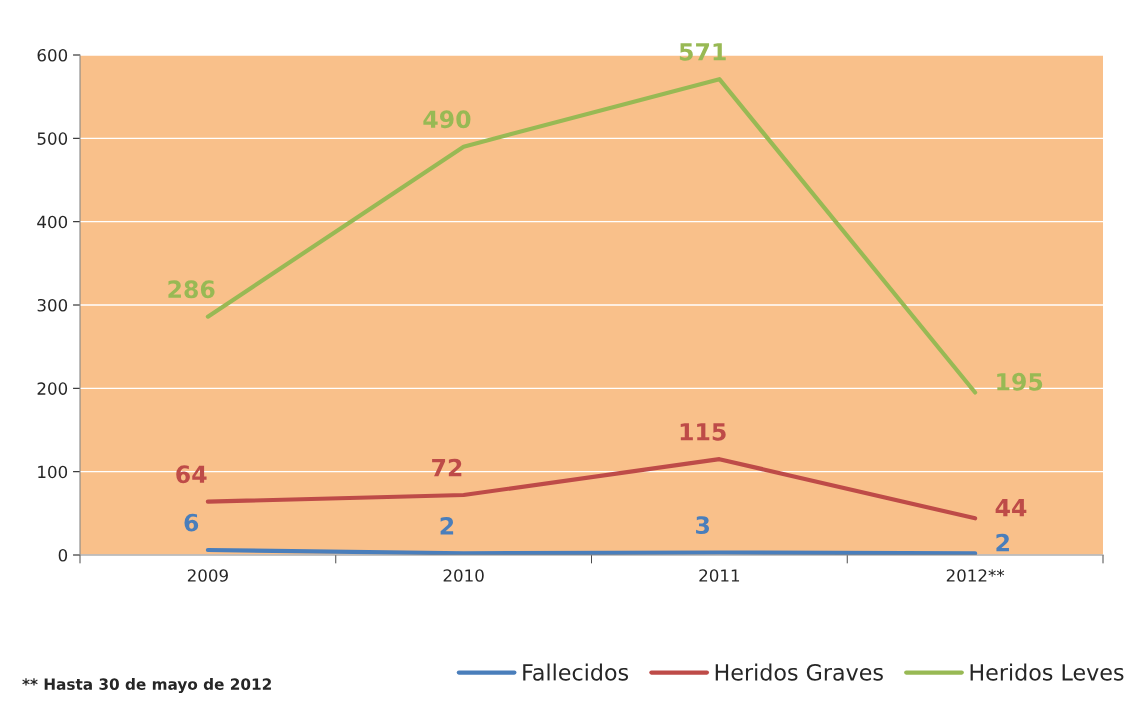 This screenshot has width=1131, height=705. I want to click on y-tick-label: 100, so click(53, 472).